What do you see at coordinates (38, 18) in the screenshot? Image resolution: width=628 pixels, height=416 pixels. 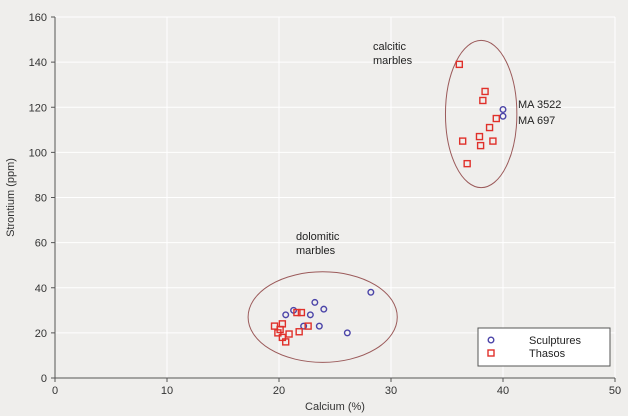 I see `y-tick-label: 160` at bounding box center [38, 18].